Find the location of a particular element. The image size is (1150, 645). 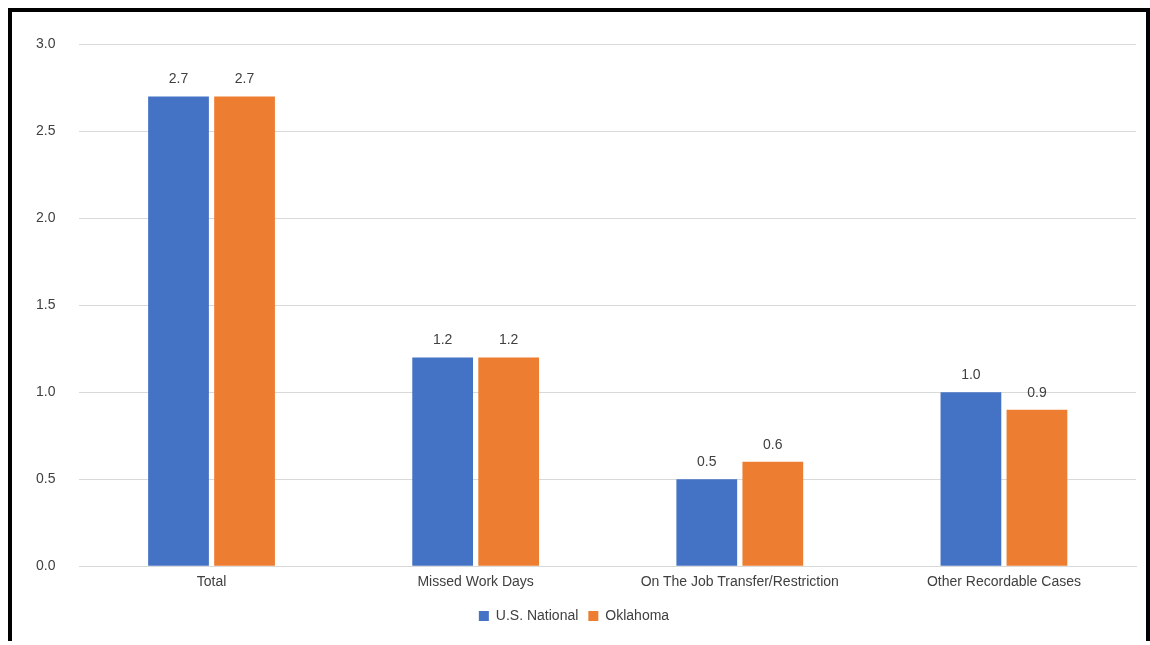

x-tick-label: Missed Work Days is located at coordinates (475, 581).